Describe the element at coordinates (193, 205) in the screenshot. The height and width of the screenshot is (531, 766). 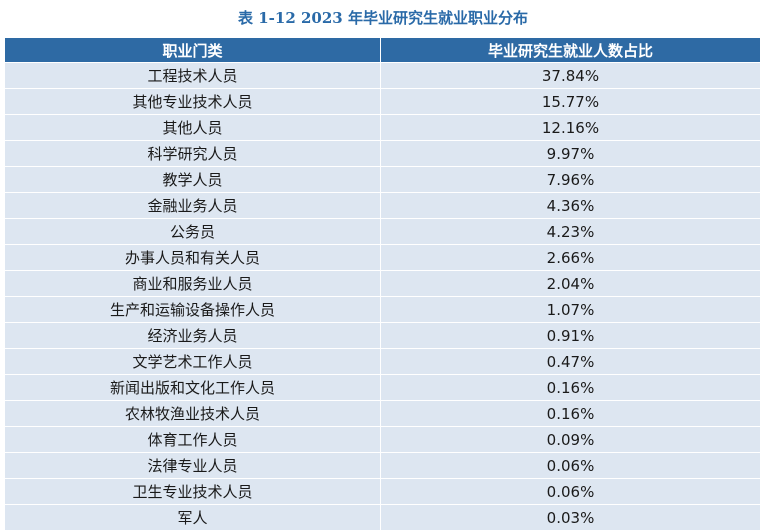
I see `occupation-cell: 金融业务人员` at that location.